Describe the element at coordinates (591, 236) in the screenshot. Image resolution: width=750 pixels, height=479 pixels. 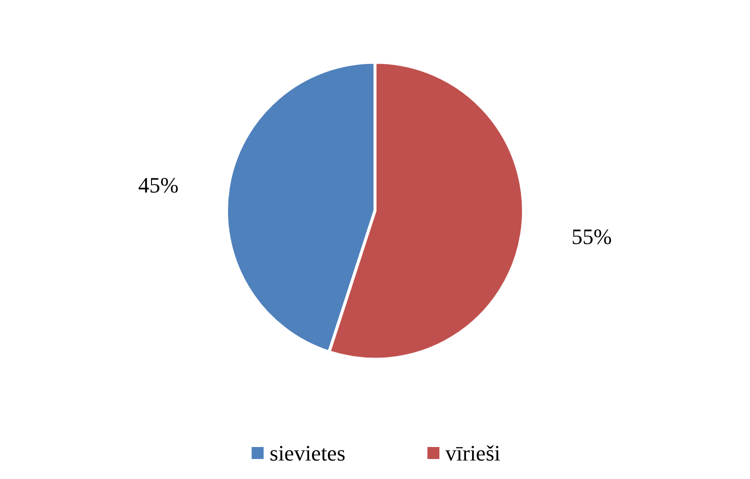
I see `data-label: 55%` at that location.